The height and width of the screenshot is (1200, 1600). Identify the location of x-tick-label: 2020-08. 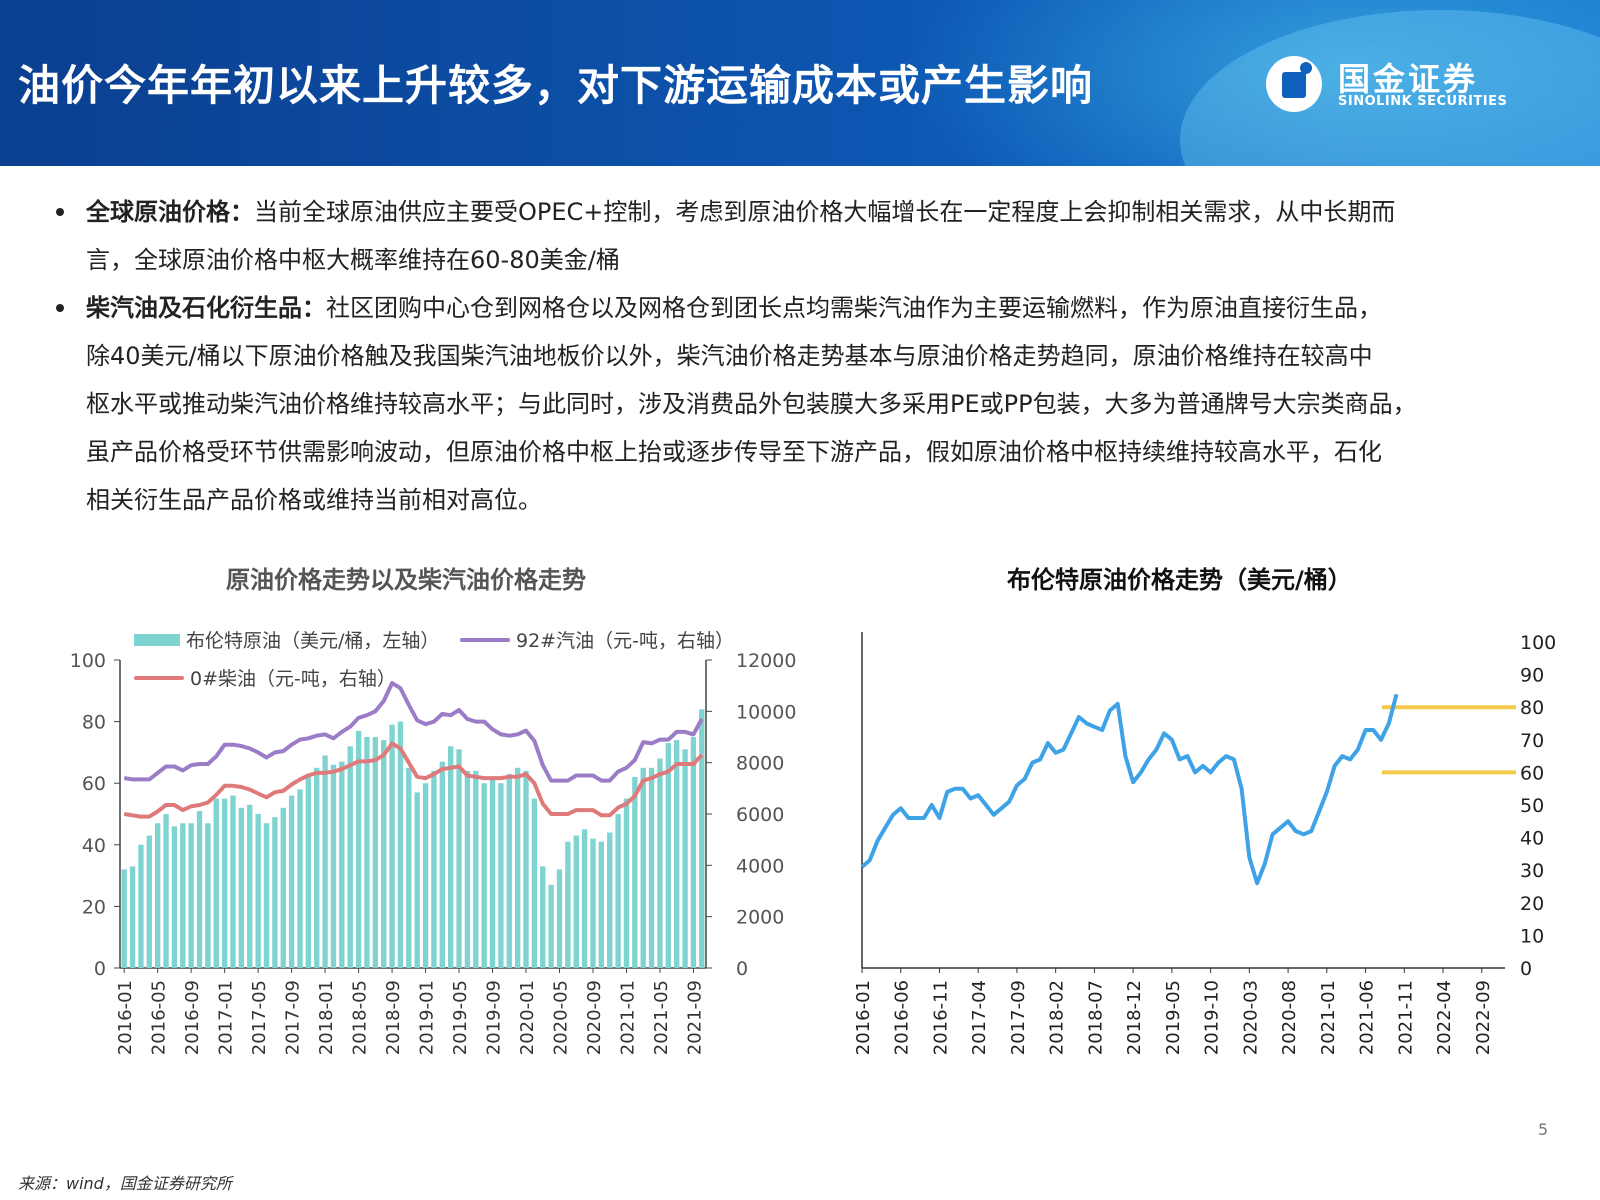
(1289, 1017).